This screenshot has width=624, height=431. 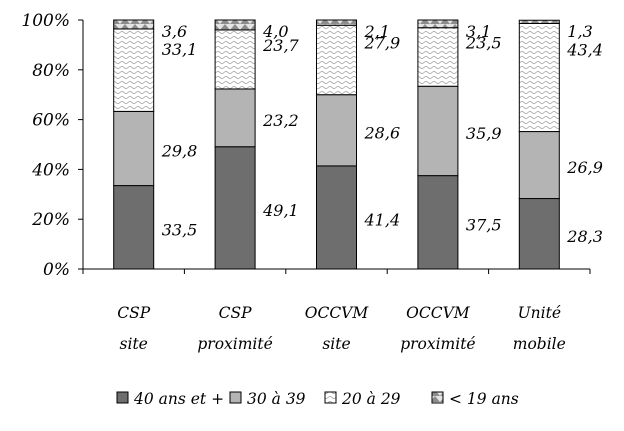 I want to click on data-label: 43,4, so click(x=584, y=49).